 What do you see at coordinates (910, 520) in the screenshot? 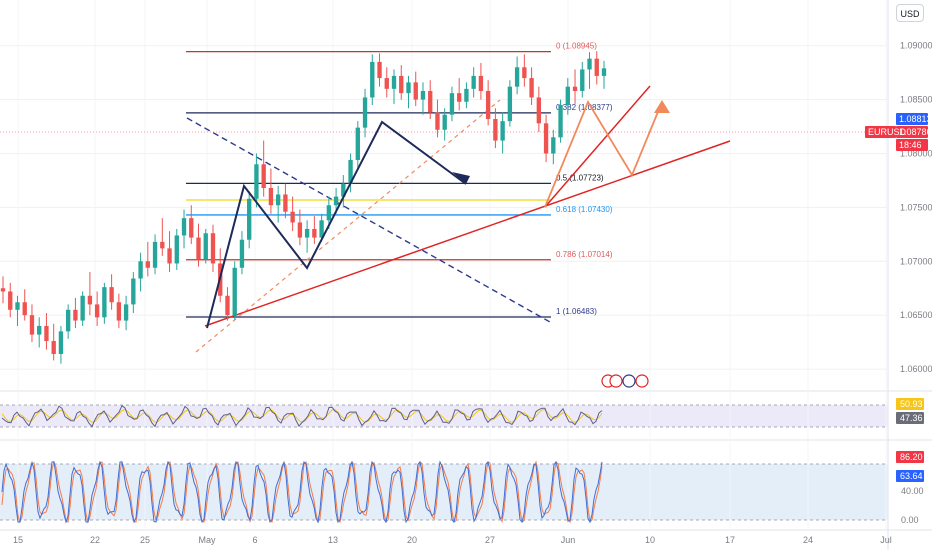
I see `stoch-tick-label: 0.00` at bounding box center [910, 520].